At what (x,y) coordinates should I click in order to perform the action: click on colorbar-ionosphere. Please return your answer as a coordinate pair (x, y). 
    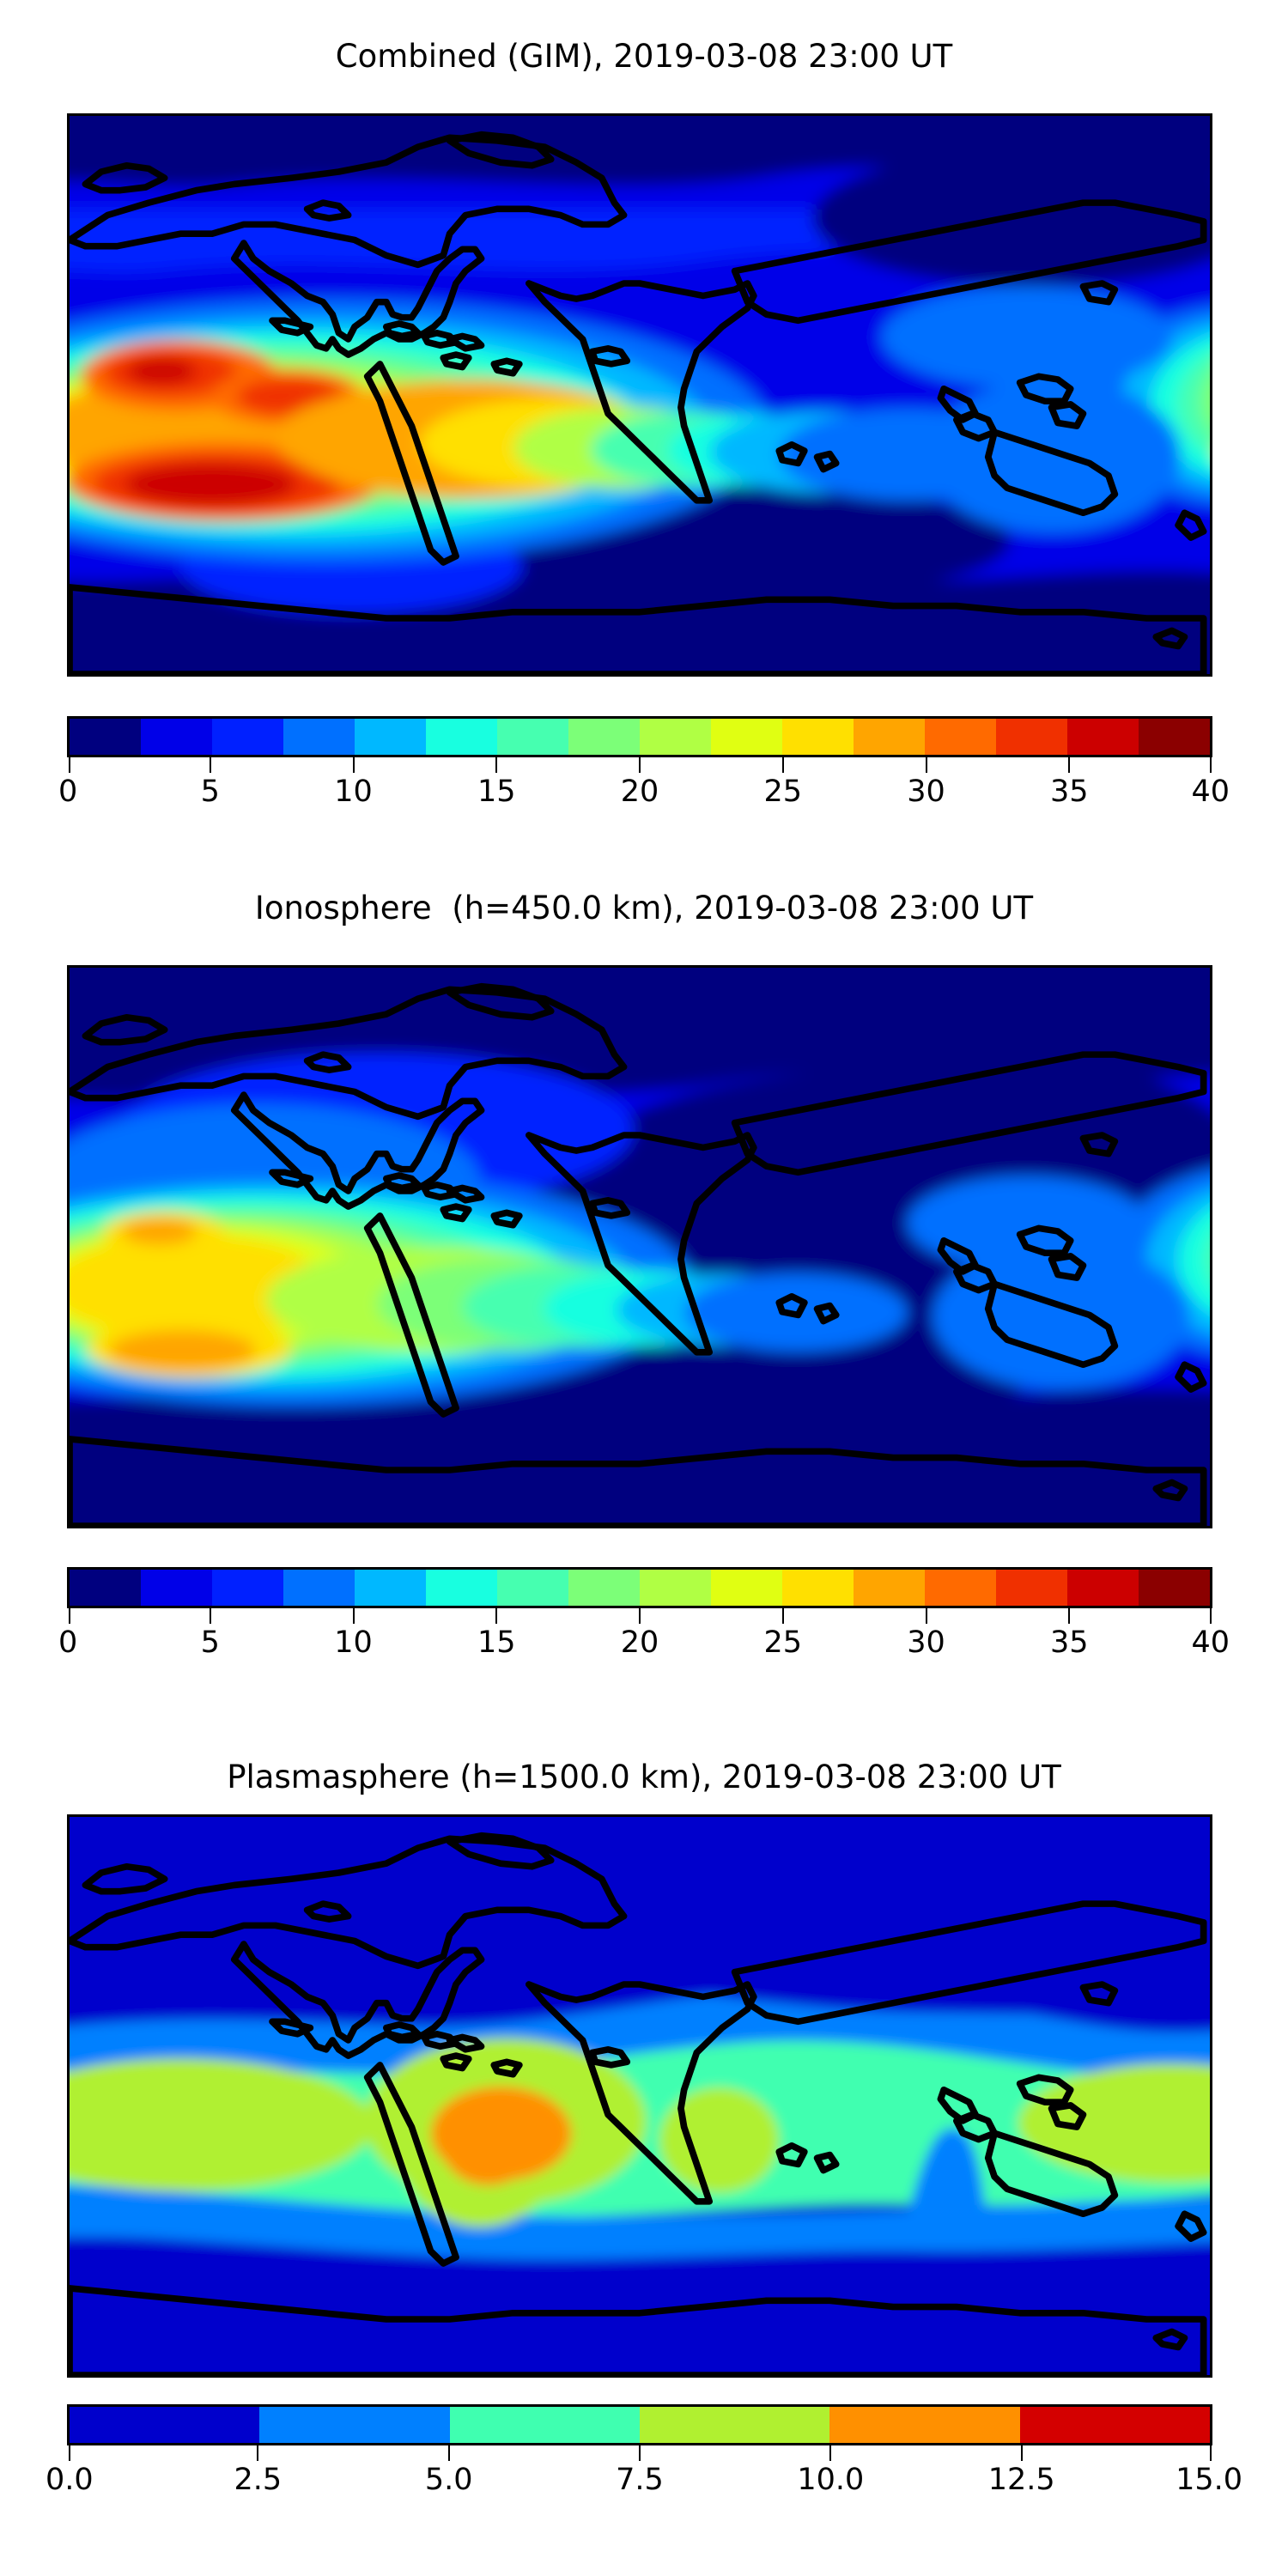
    Looking at the image, I should click on (640, 1587).